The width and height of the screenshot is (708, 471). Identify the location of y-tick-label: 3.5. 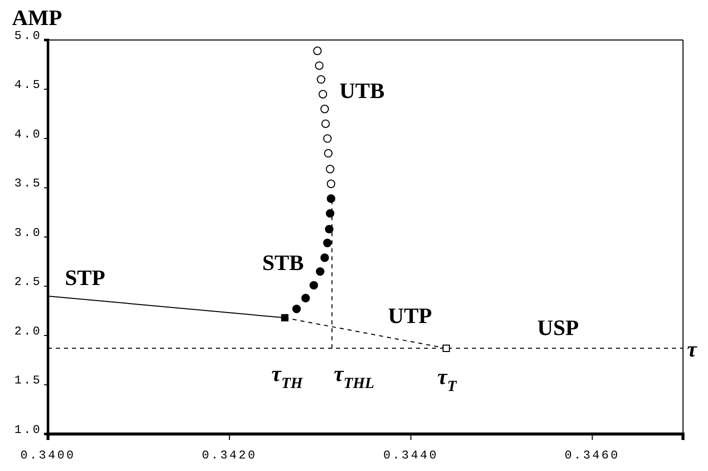
(28, 183).